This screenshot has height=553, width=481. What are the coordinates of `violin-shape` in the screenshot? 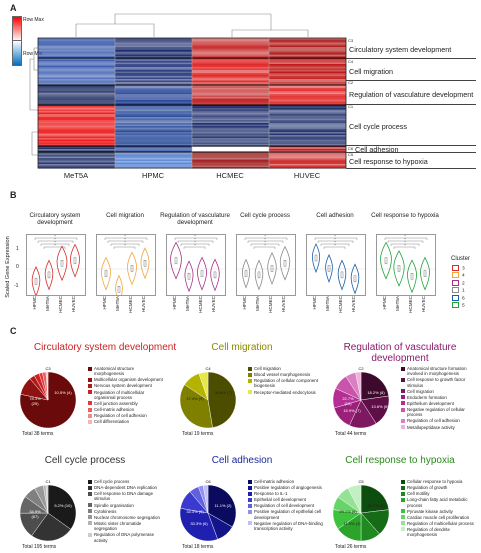 It's located at (202, 273).